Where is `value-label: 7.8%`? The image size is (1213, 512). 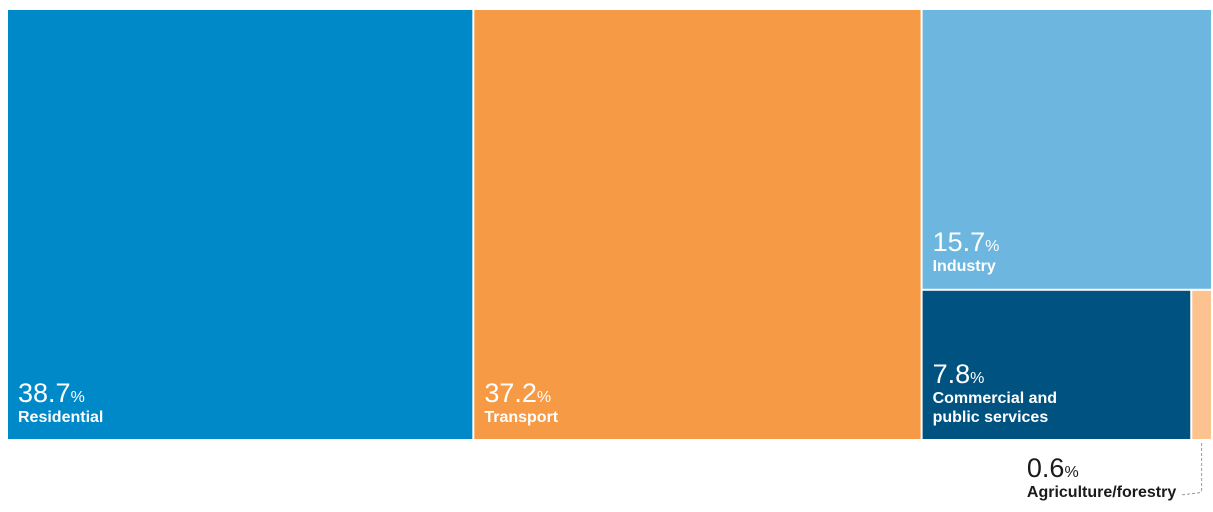
value-label: 7.8% is located at coordinates (1015, 374).